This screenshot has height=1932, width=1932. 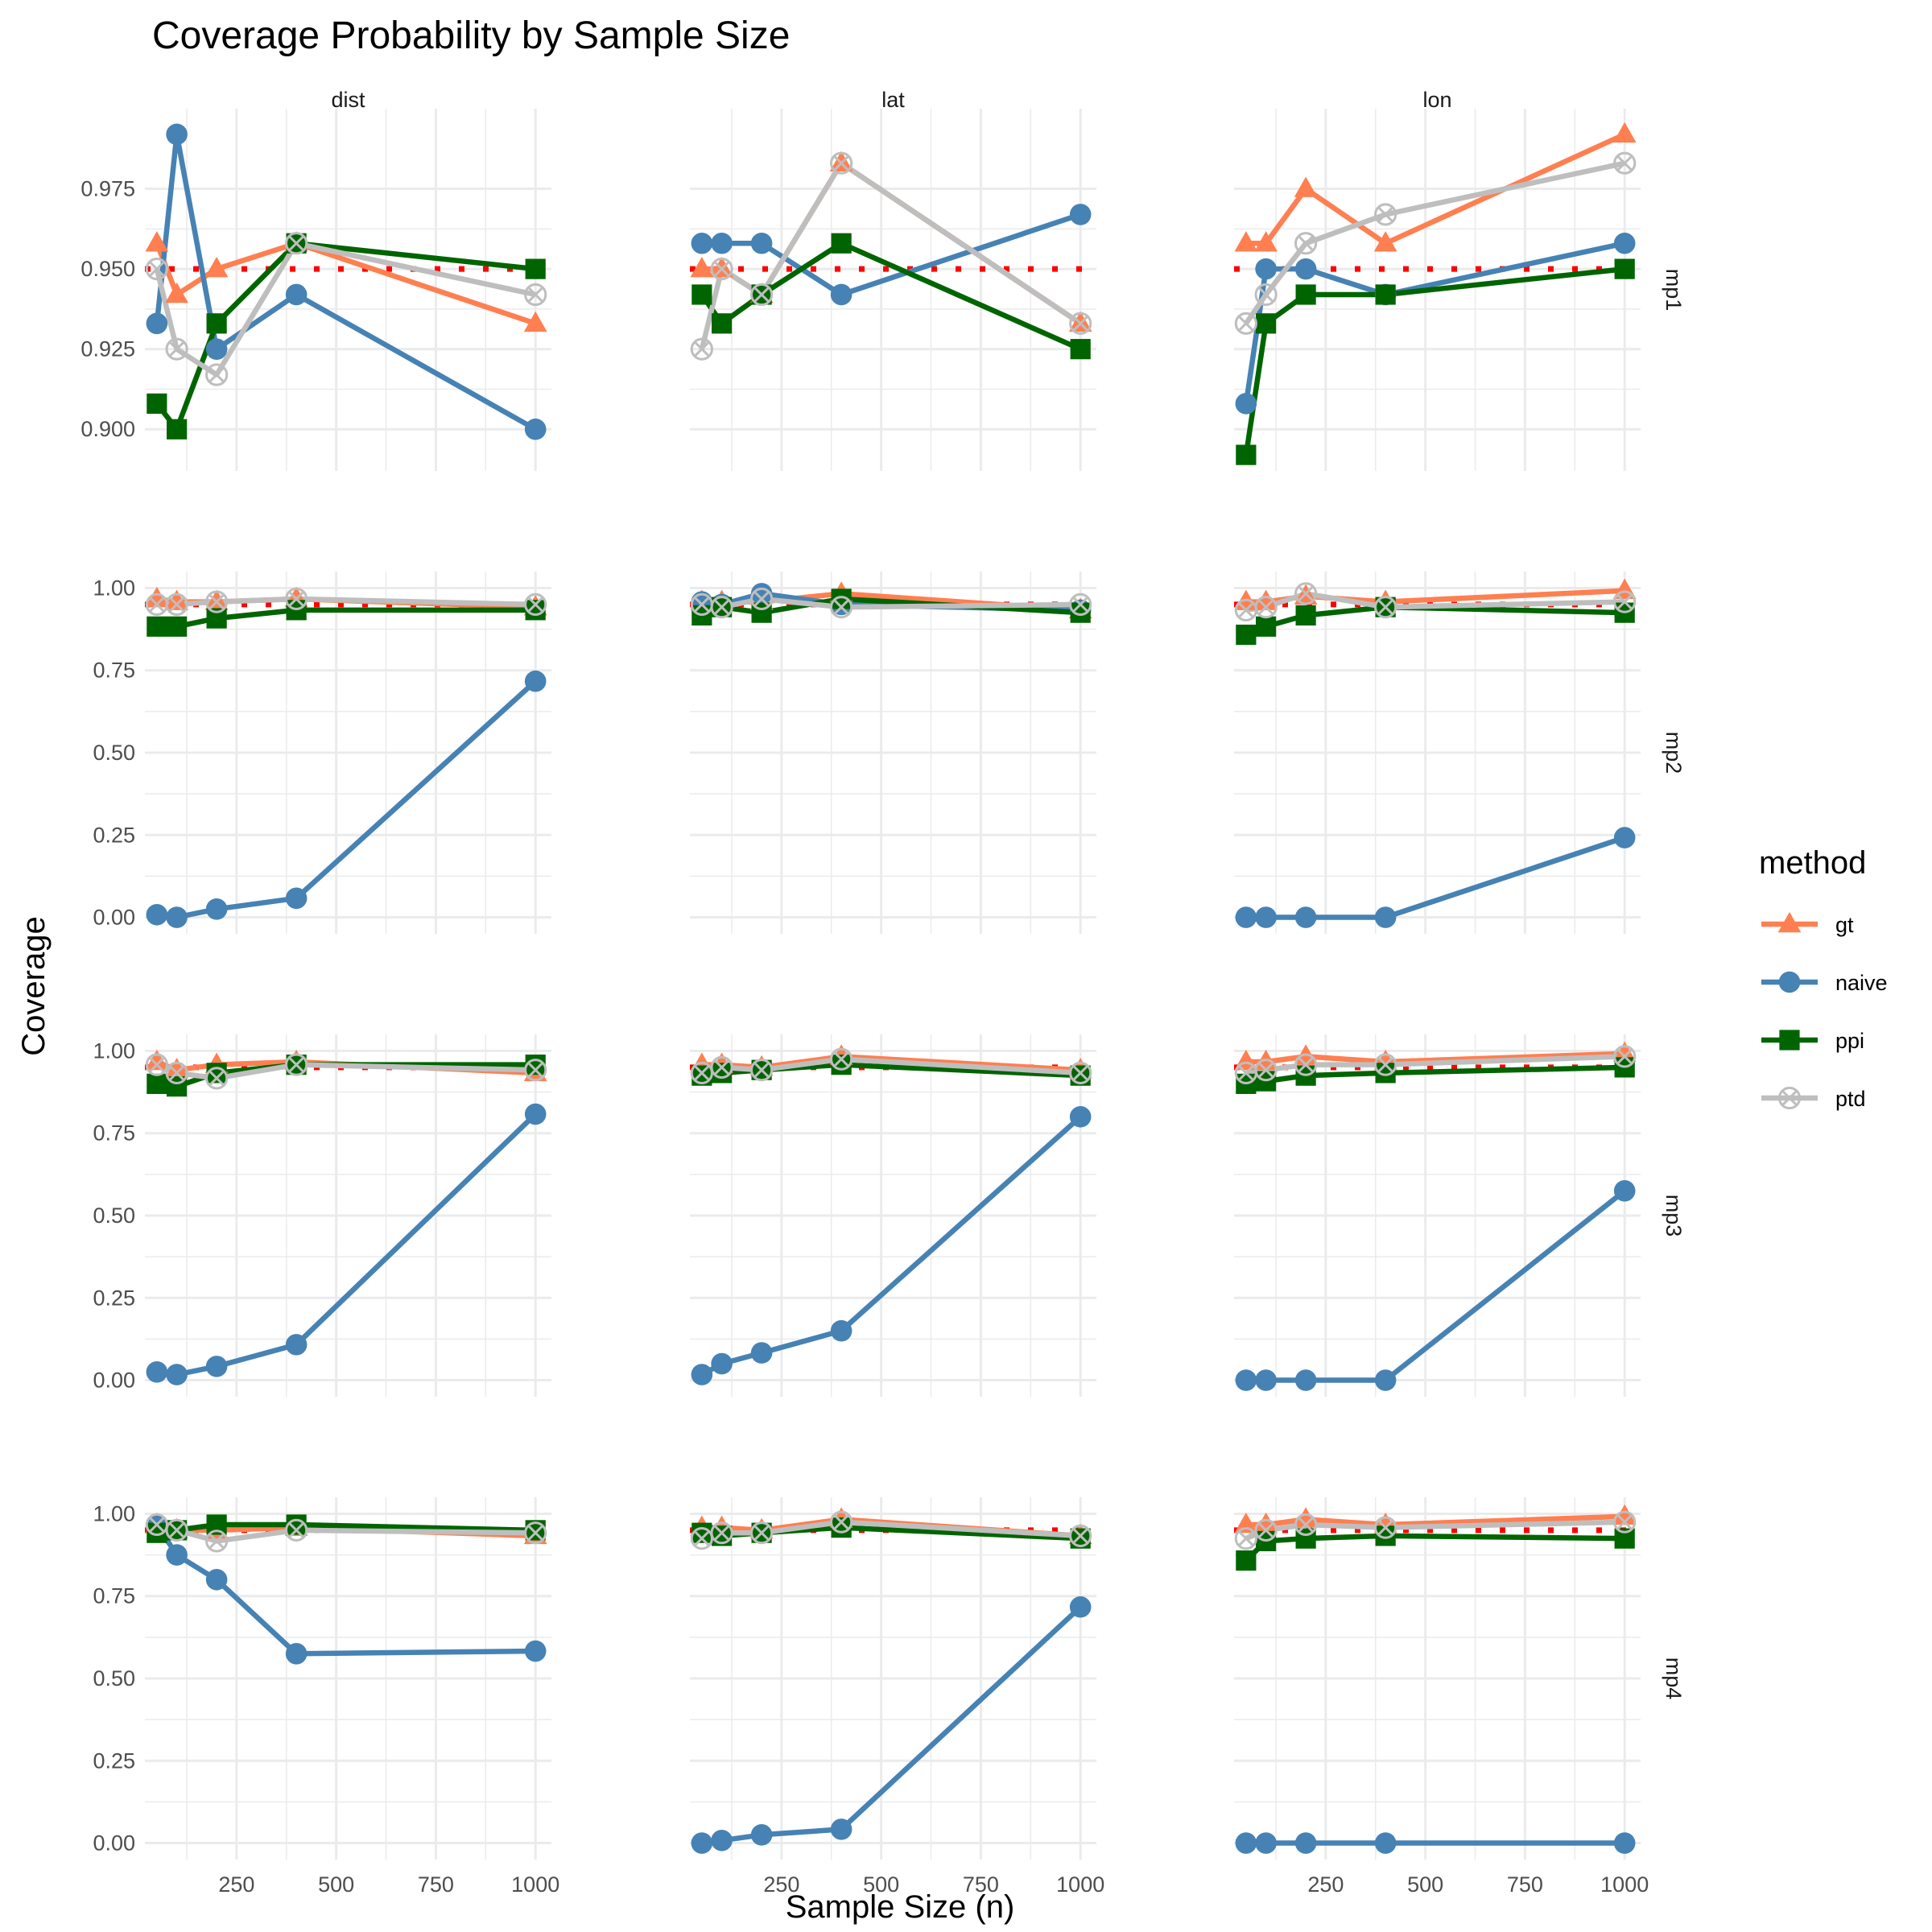 I want to click on panel-mp3-dist: 0.00 0.25 0.50 0.75 1.00, so click(x=322, y=1215).